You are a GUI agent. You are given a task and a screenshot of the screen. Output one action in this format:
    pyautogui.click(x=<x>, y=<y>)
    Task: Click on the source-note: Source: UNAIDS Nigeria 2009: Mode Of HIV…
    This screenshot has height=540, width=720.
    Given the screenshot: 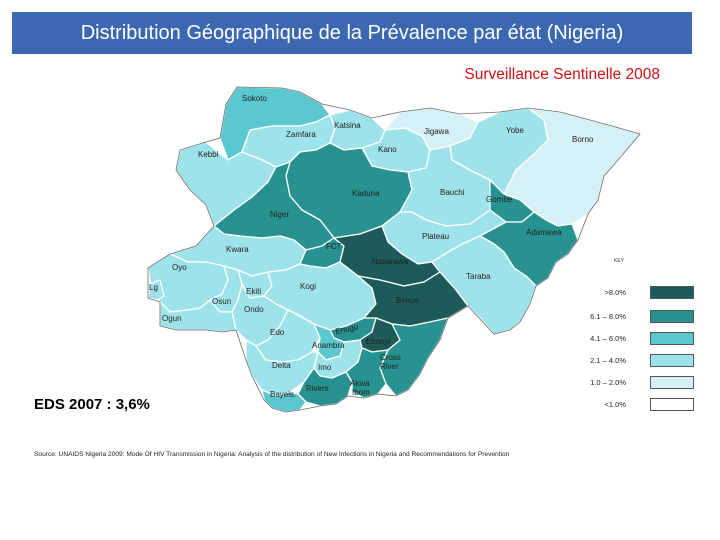 What is the action you would take?
    pyautogui.click(x=272, y=454)
    